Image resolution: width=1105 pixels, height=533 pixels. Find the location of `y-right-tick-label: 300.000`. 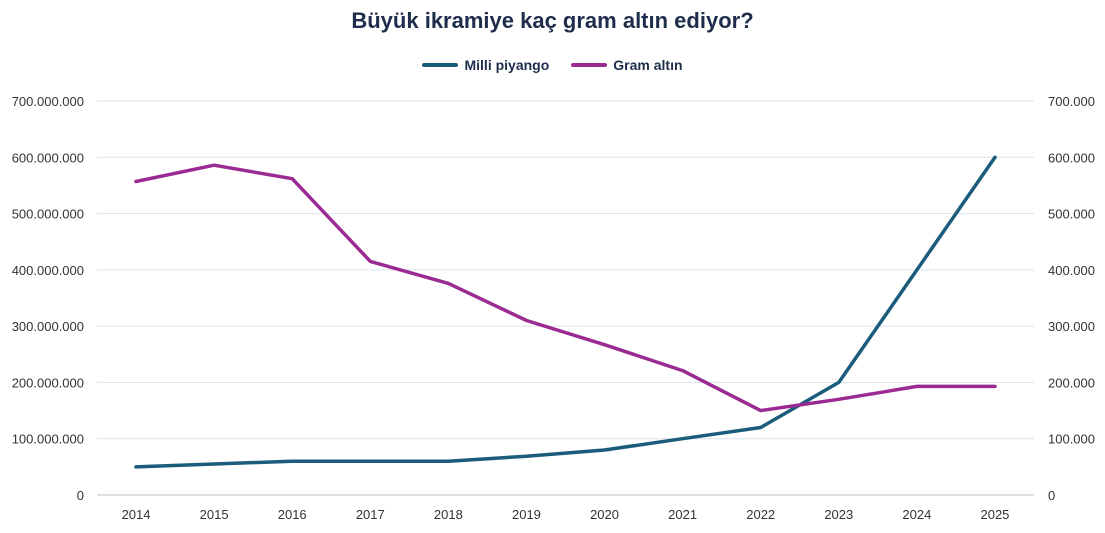

y-right-tick-label: 300.000 is located at coordinates (1071, 326).